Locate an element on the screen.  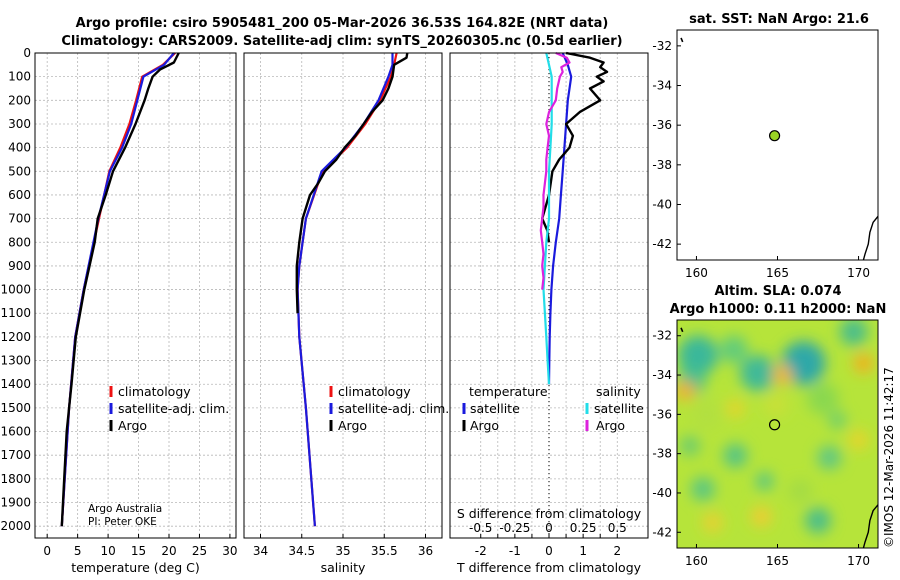
legend-label-temp-argo: Argo is located at coordinates (484, 425).